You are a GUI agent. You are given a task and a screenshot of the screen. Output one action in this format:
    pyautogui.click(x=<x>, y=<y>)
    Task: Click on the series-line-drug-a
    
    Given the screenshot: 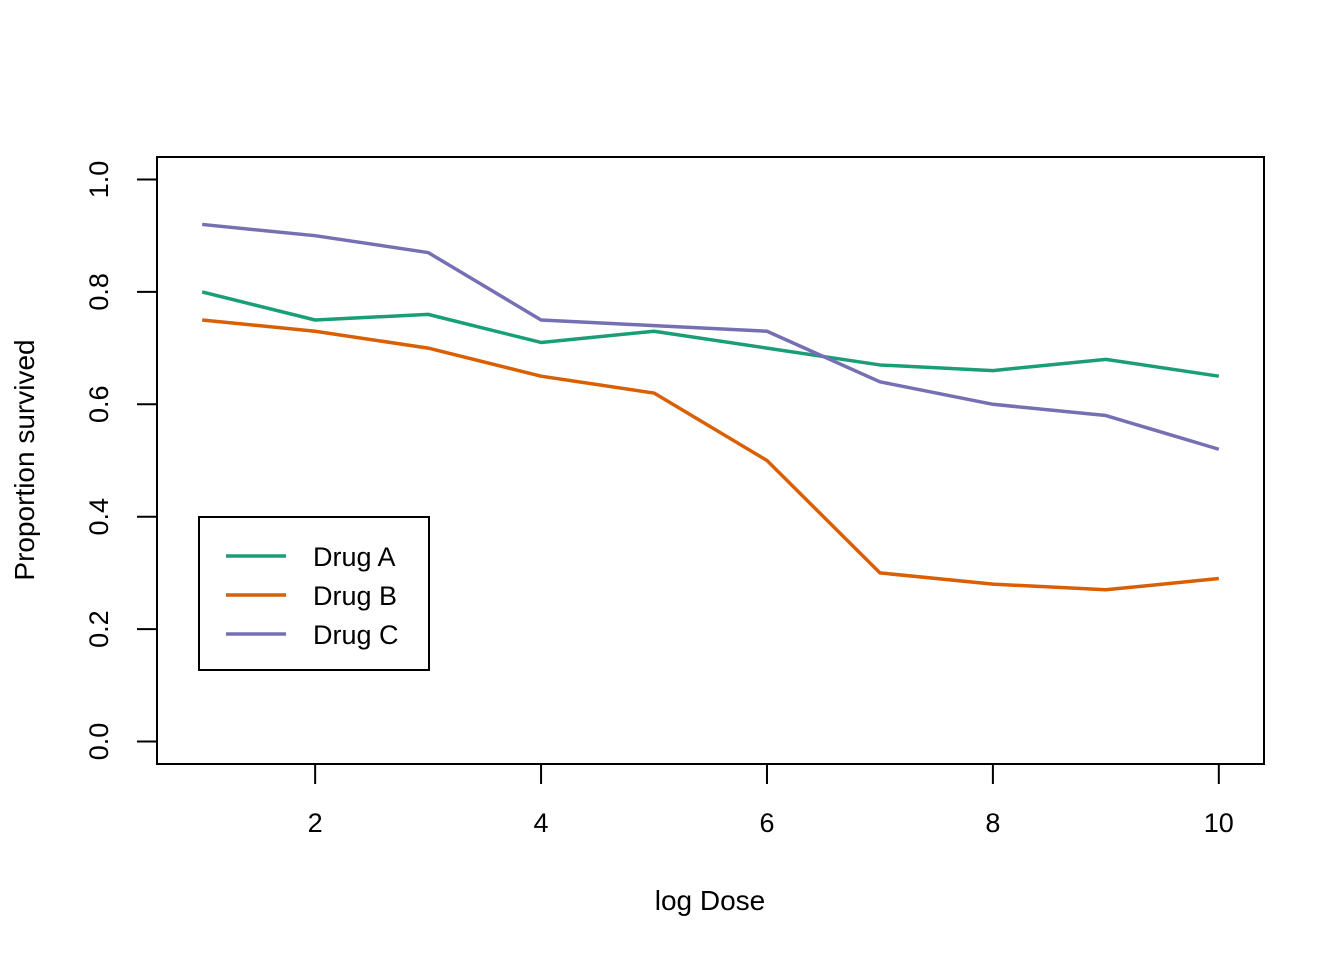 What is the action you would take?
    pyautogui.click(x=710, y=334)
    